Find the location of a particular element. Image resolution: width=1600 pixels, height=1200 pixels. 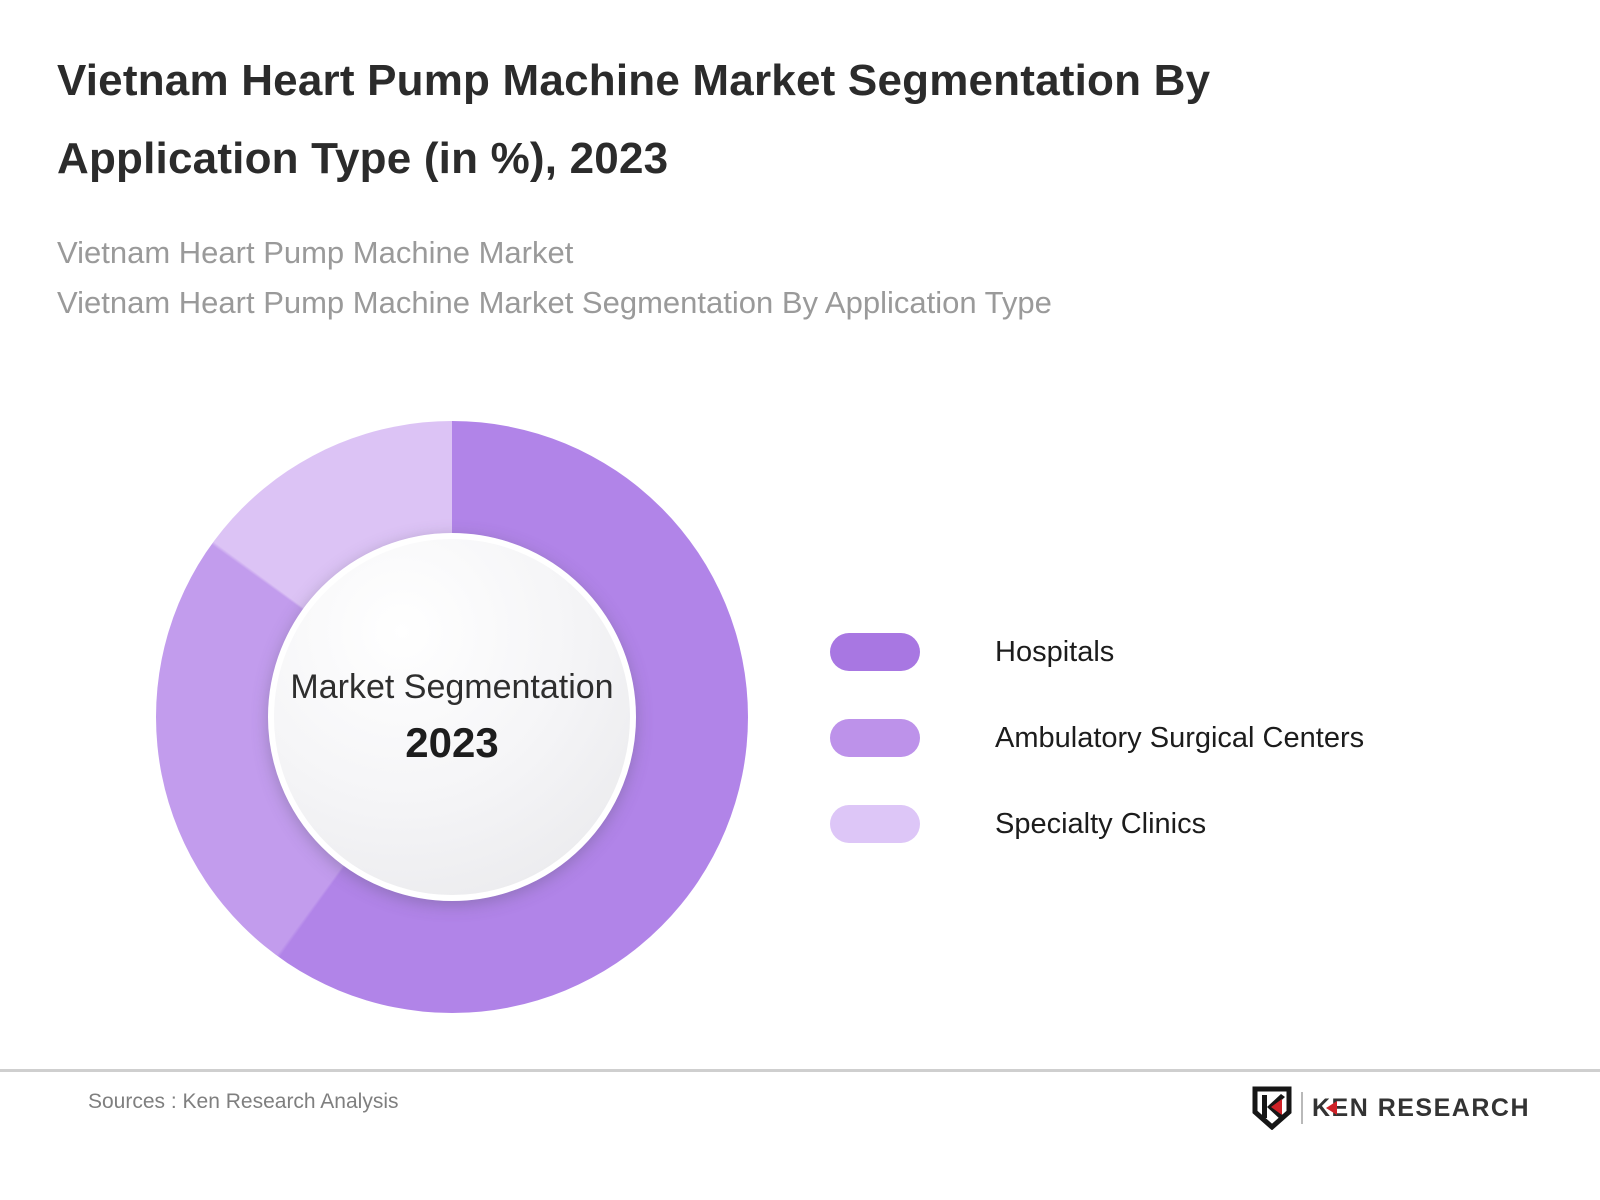

ken-research-shield-icon is located at coordinates (1272, 1108).